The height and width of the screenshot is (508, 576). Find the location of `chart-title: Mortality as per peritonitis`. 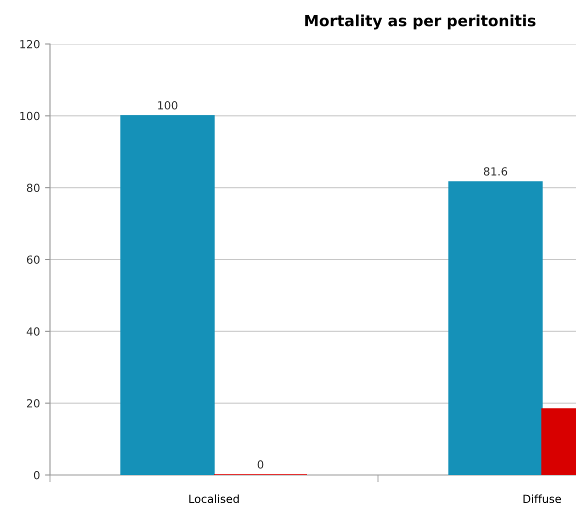

chart-title: Mortality as per peritonitis is located at coordinates (420, 22).